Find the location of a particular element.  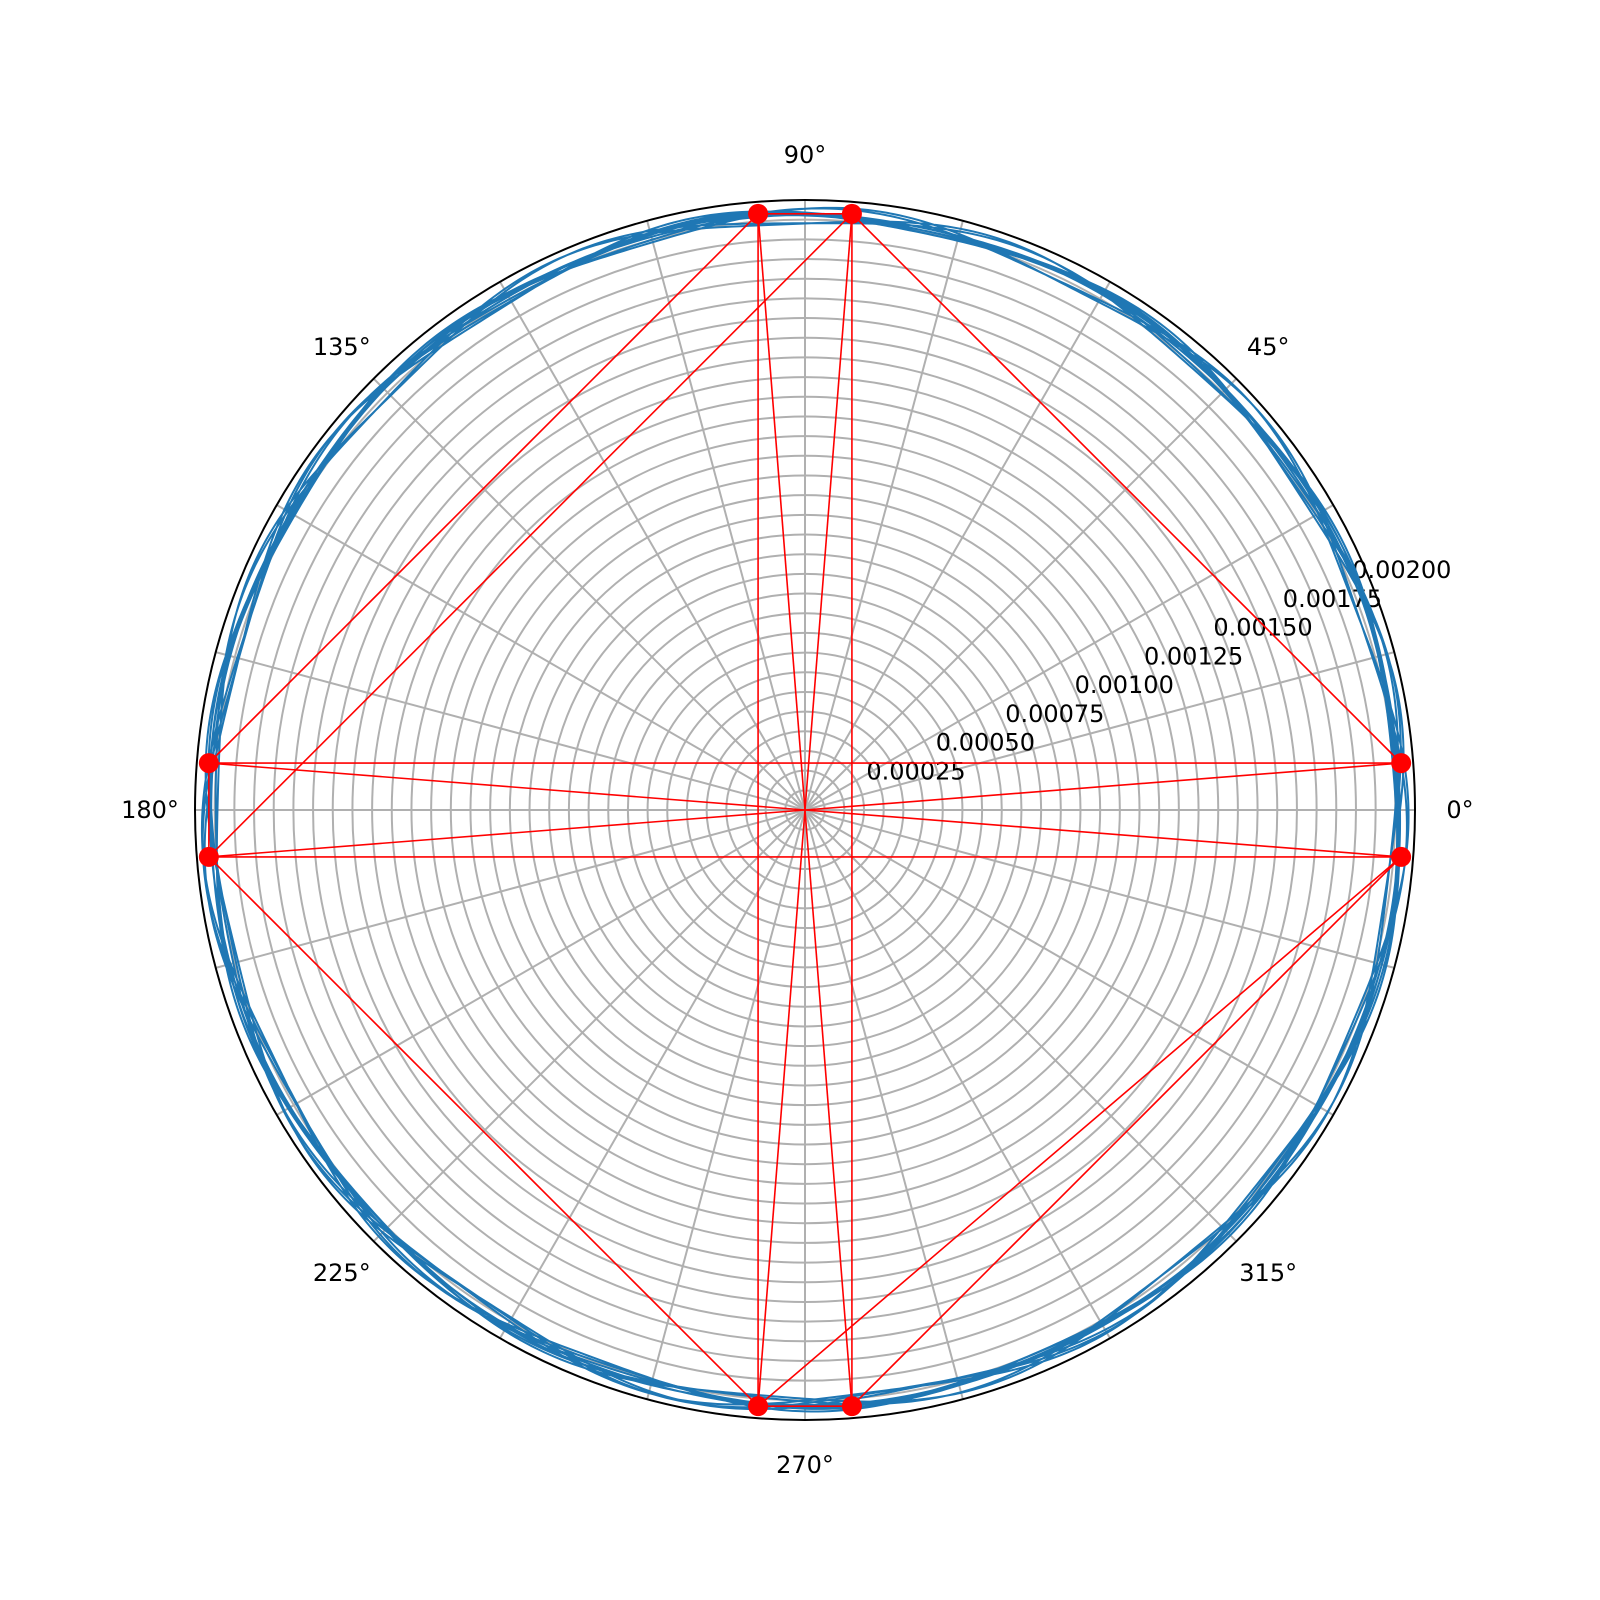

radial-tick-label: 0.00150 is located at coordinates (1262, 628).